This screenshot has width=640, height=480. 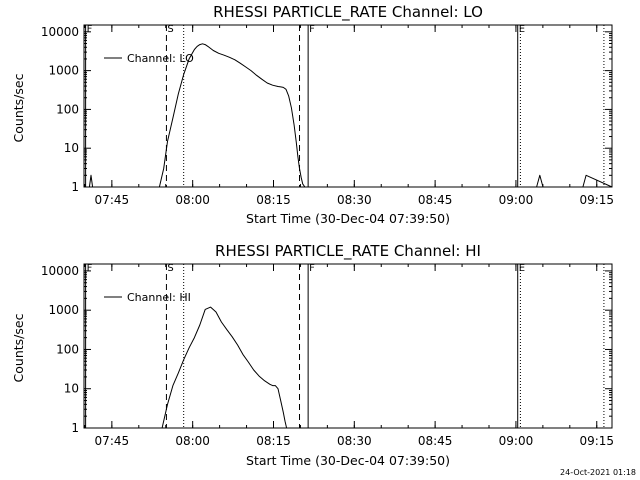 What do you see at coordinates (224, 367) in the screenshot?
I see `series-line` at bounding box center [224, 367].